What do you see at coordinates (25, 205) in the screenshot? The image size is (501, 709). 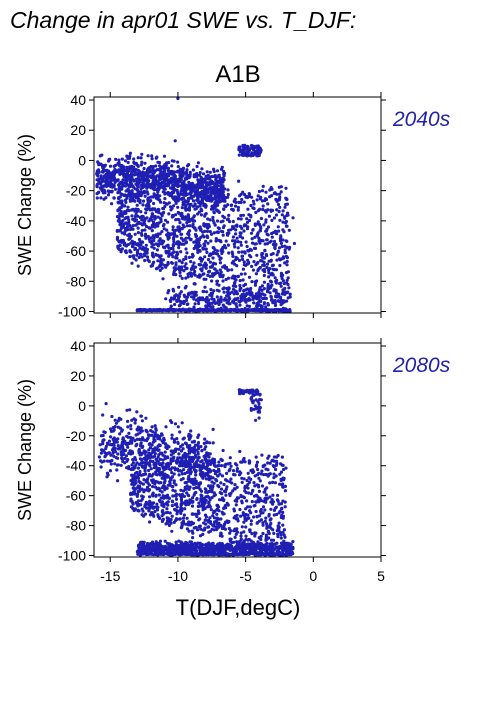 I see `y-axis-label-2040s: SWE Change (%)` at bounding box center [25, 205].